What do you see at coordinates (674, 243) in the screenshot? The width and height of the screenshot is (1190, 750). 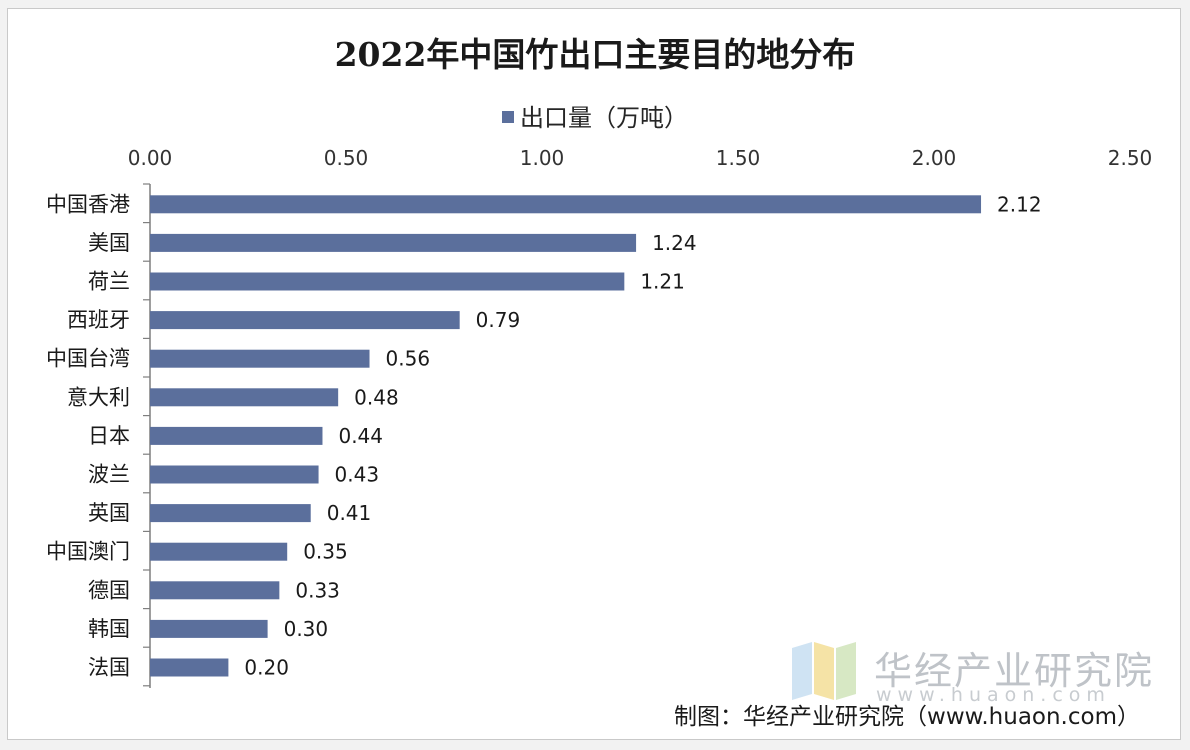 I see `data-label: 1.24` at bounding box center [674, 243].